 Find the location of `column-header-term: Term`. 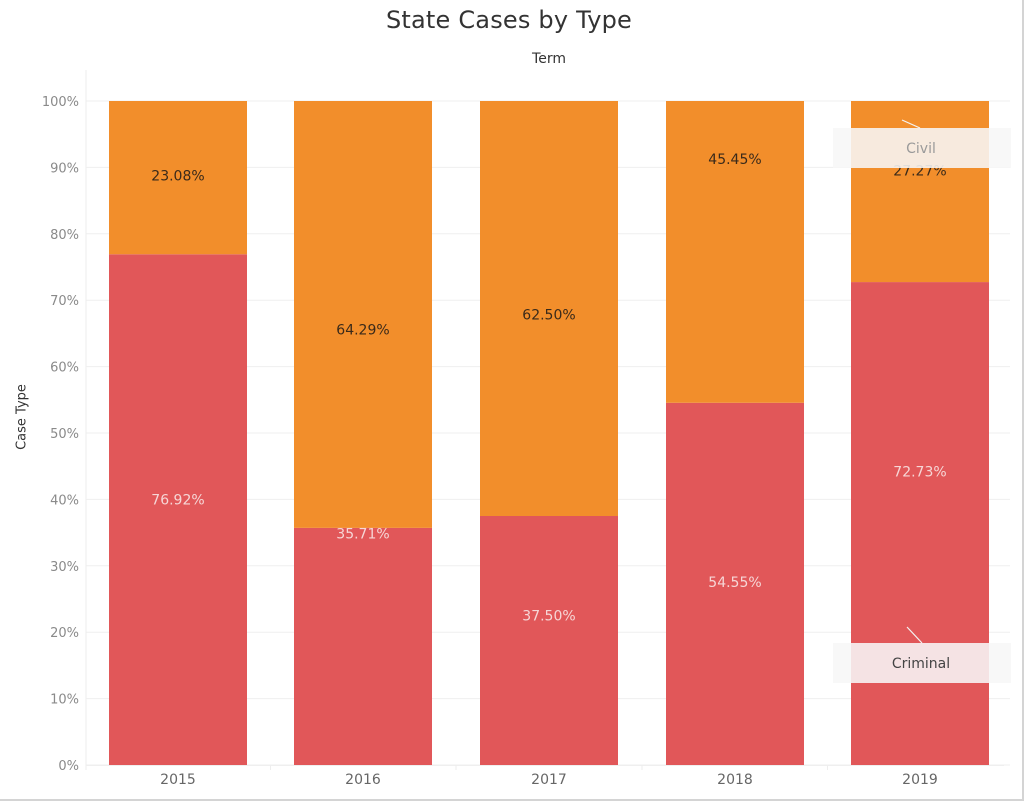

column-header-term: Term is located at coordinates (549, 59).